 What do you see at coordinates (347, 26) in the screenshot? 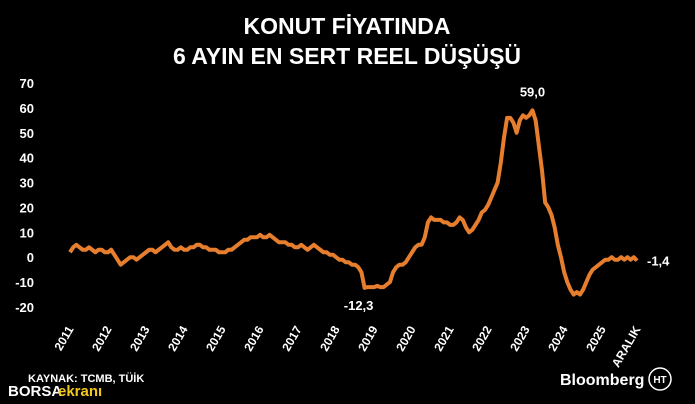
I see `chart-title: KONUT FİYATINDA` at bounding box center [347, 26].